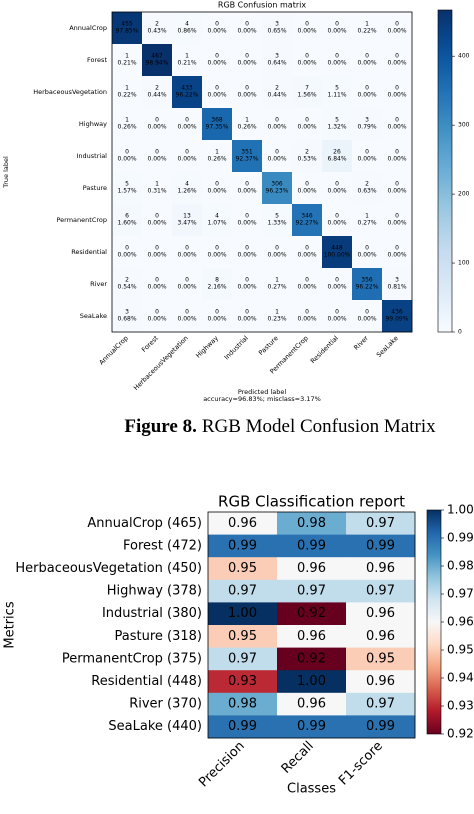  Describe the element at coordinates (154, 591) in the screenshot. I see `y-tick-label: Highway (378)` at that location.